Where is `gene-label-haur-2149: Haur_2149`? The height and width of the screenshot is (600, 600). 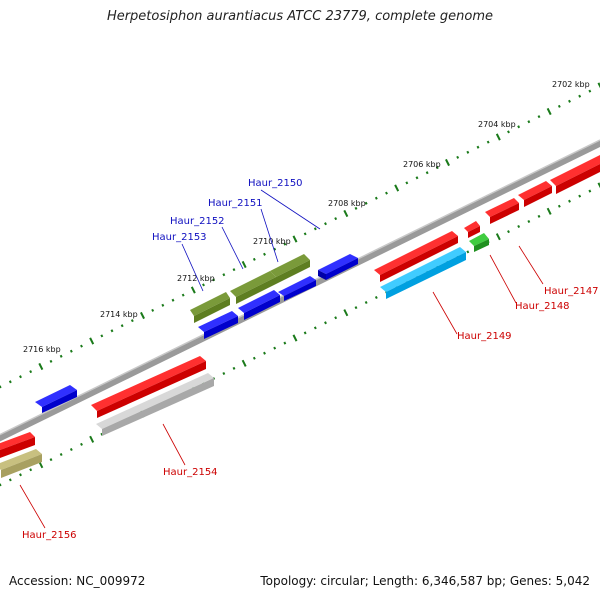 gene-label-haur-2149: Haur_2149 is located at coordinates (484, 336).